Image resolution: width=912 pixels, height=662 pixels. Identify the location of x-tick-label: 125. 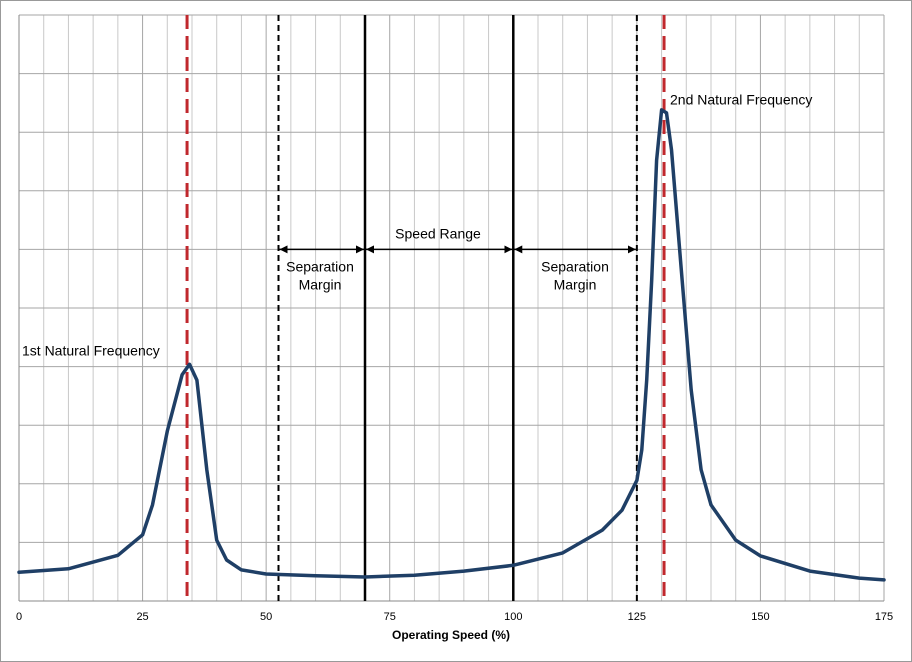
(637, 617).